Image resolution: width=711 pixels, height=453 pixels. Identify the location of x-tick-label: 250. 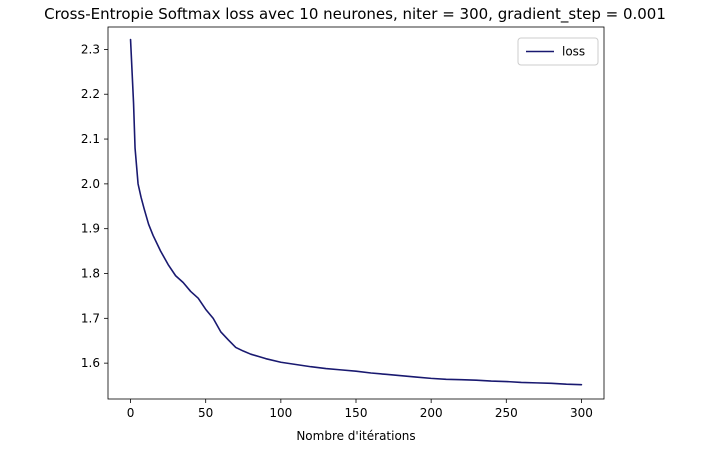
(506, 413).